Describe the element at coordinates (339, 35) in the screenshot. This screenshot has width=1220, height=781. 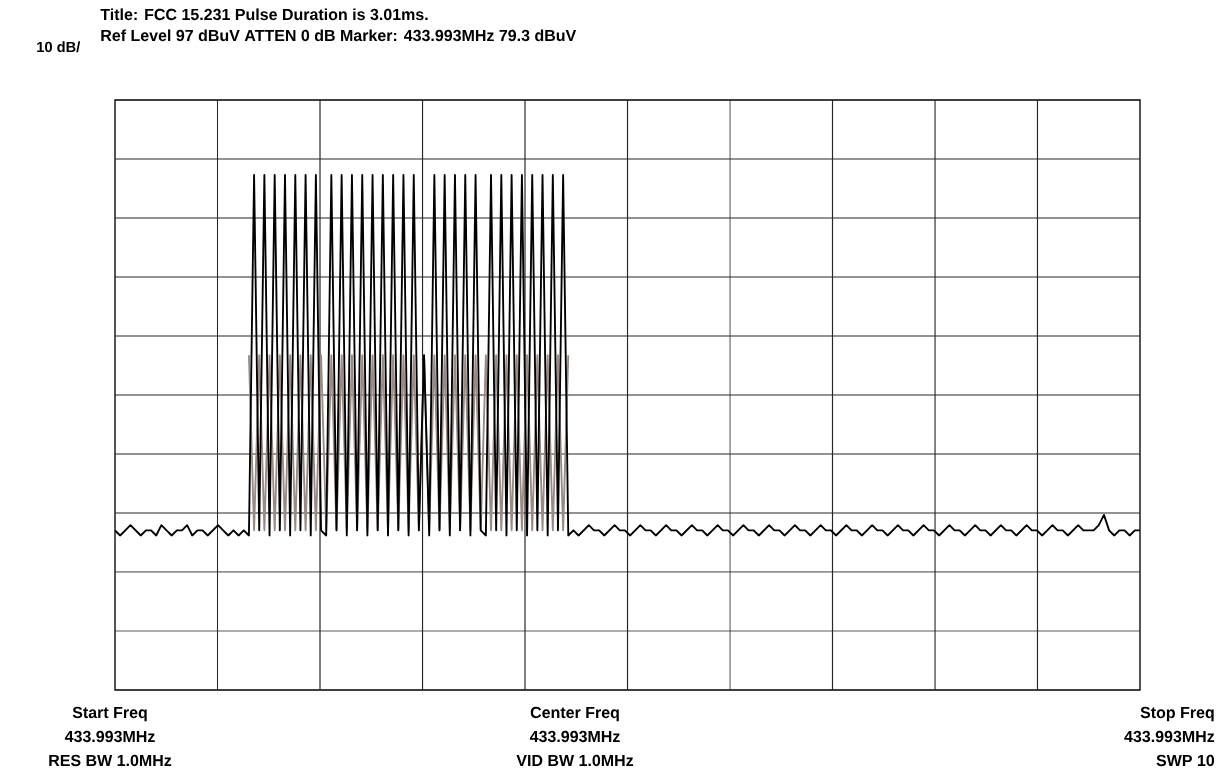
I see `chart-subtitle: Ref Level 97 dBuV ATTEN 0 dB Marker: 433.993MHz 79.3 dBuV` at that location.